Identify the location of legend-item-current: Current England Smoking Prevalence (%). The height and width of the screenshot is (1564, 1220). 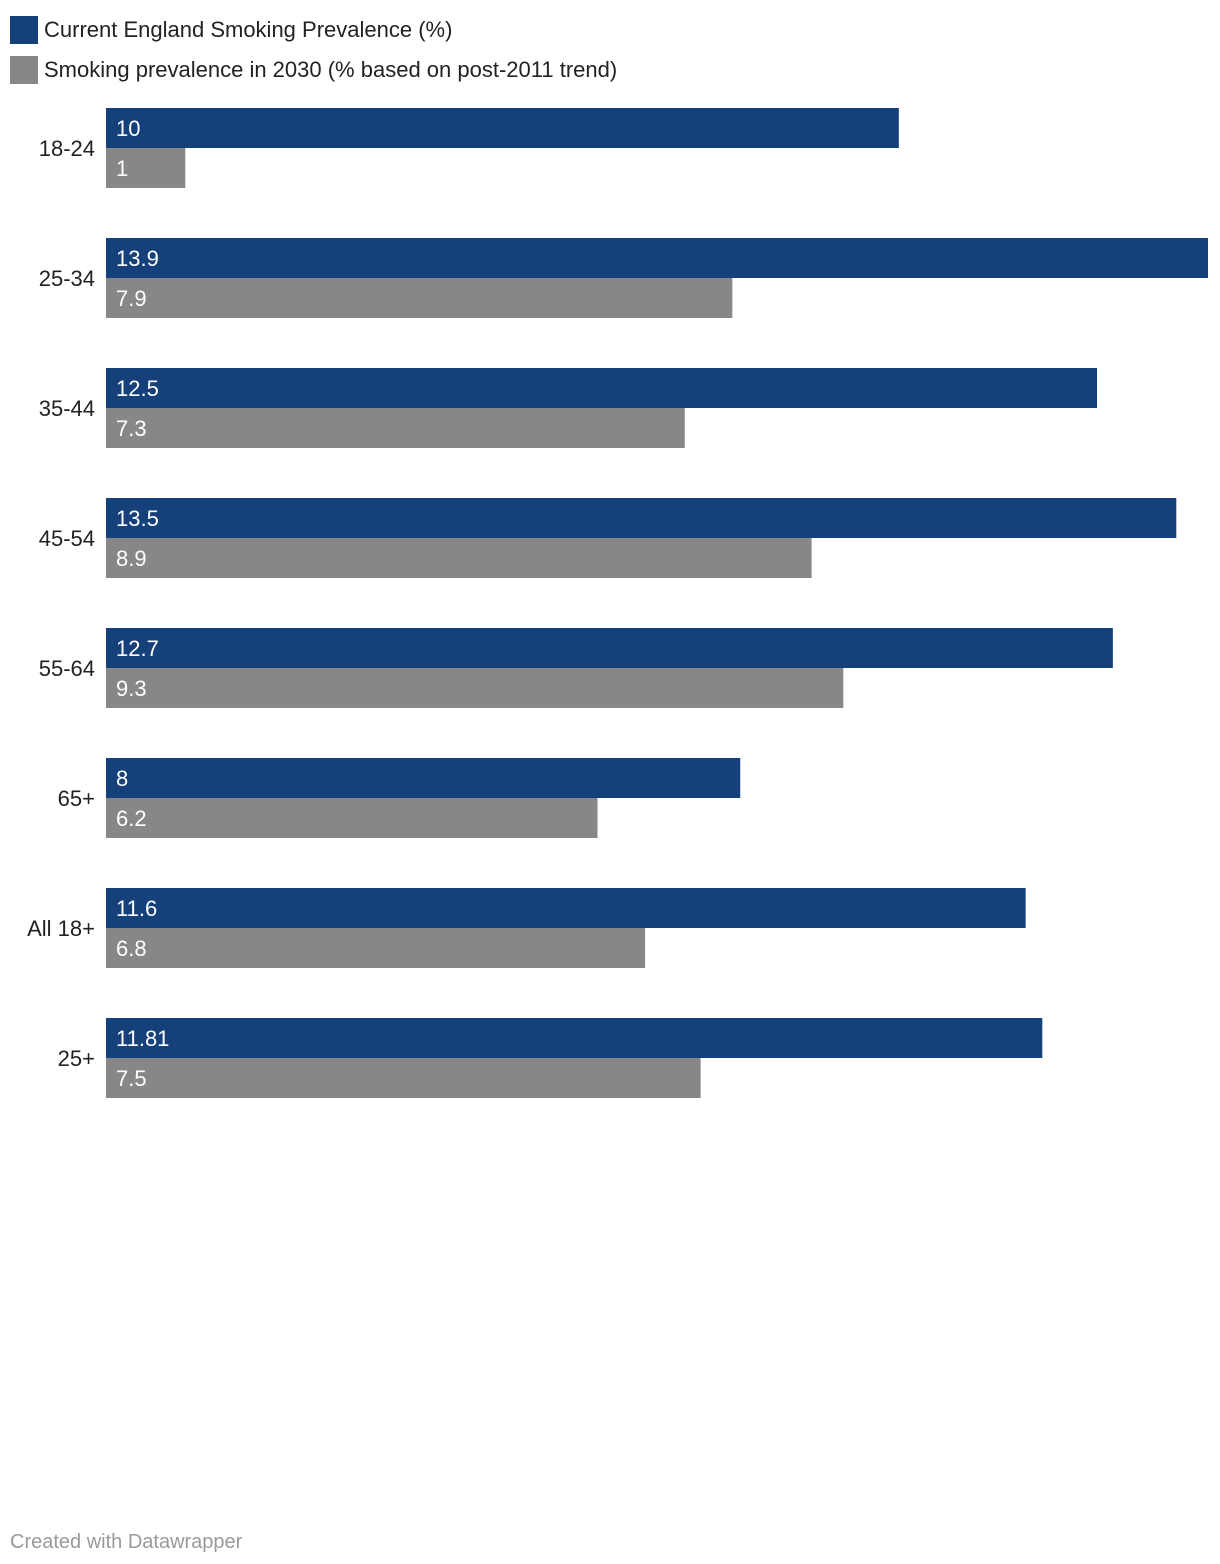
(313, 30).